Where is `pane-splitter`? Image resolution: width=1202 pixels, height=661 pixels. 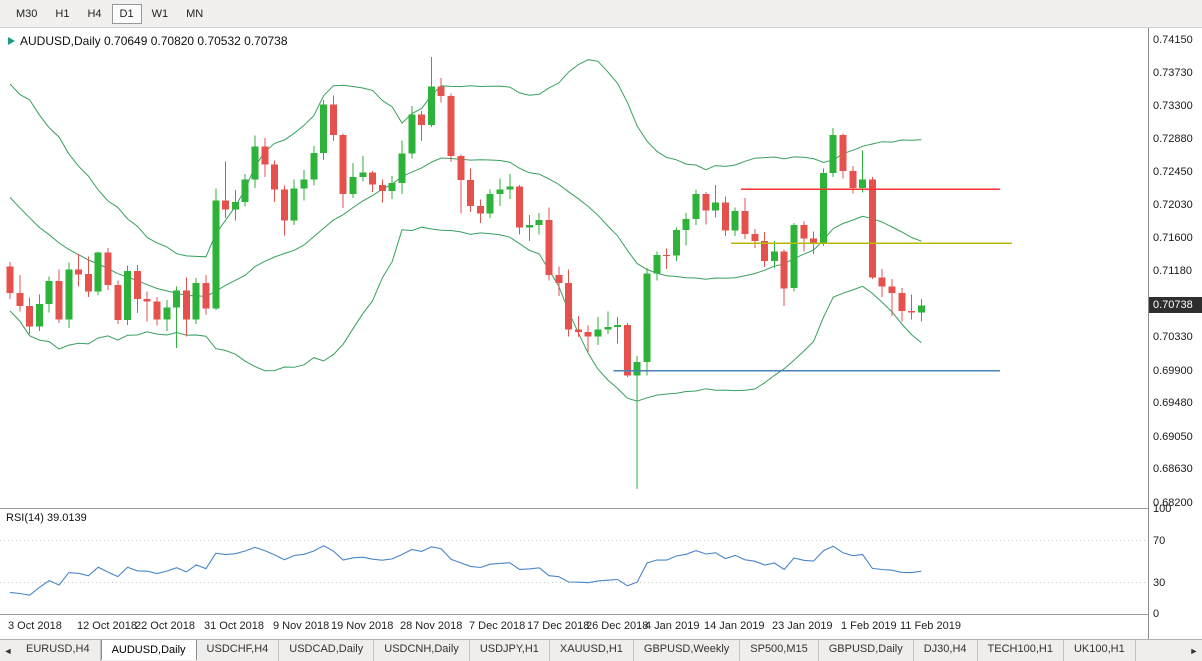 pane-splitter is located at coordinates (601, 508).